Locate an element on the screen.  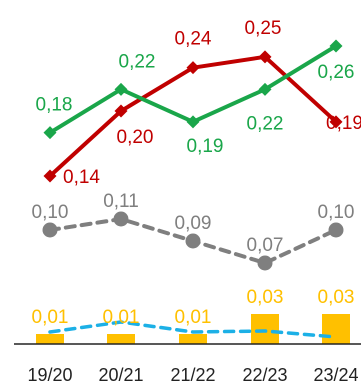
bar-20/21 is located at coordinates (121, 339).